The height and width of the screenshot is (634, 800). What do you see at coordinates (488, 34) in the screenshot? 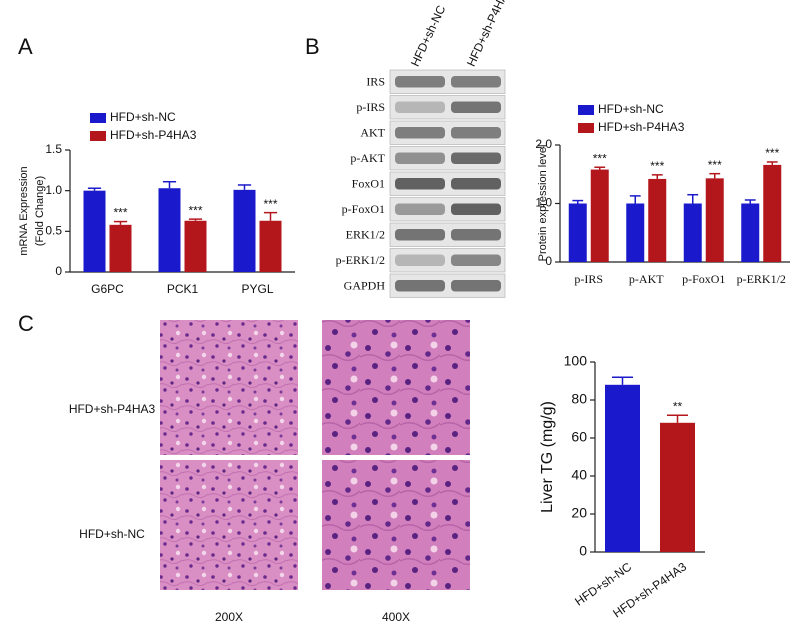
I see `blot-lane-label: HFD+sh-P4HA3` at bounding box center [488, 34].